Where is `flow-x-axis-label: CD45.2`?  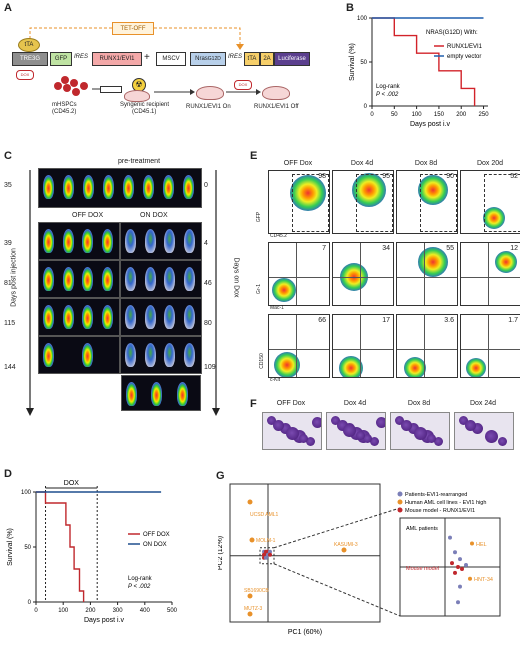 flow-x-axis-label: CD45.2 is located at coordinates (278, 236).